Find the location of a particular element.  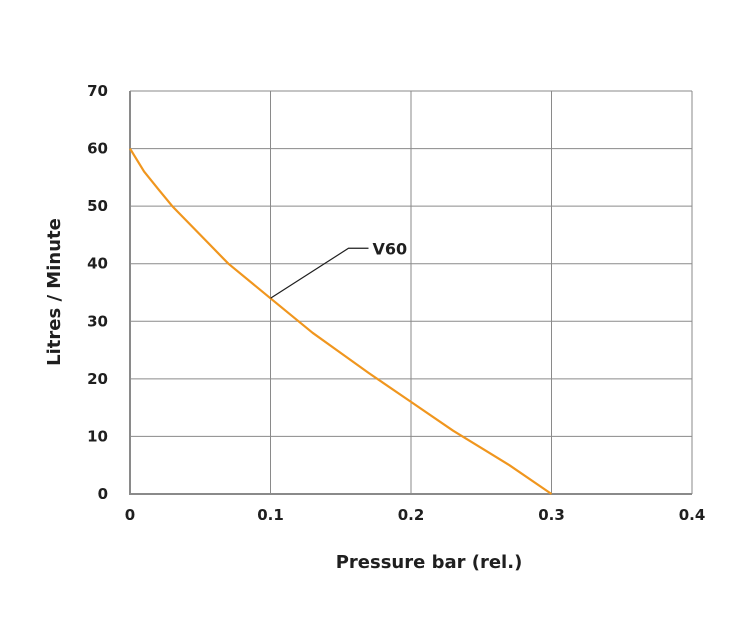

annotation-leader-line is located at coordinates (319, 273).